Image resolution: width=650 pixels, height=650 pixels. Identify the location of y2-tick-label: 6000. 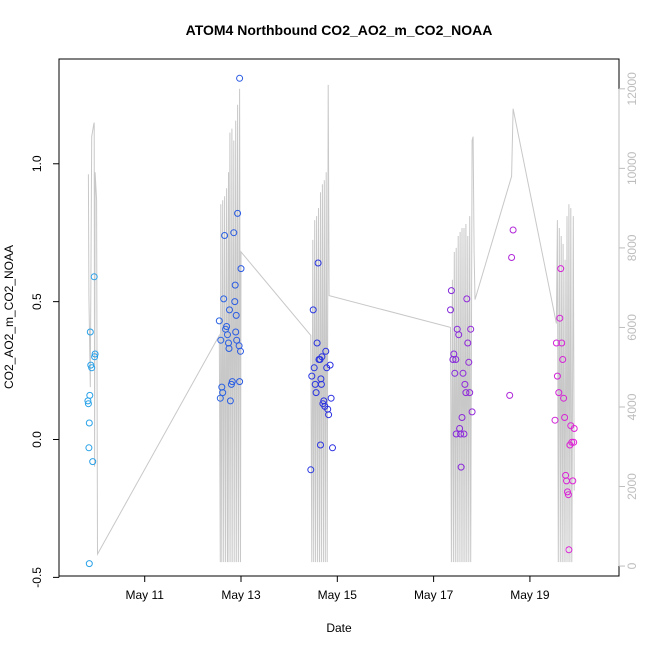
(632, 327).